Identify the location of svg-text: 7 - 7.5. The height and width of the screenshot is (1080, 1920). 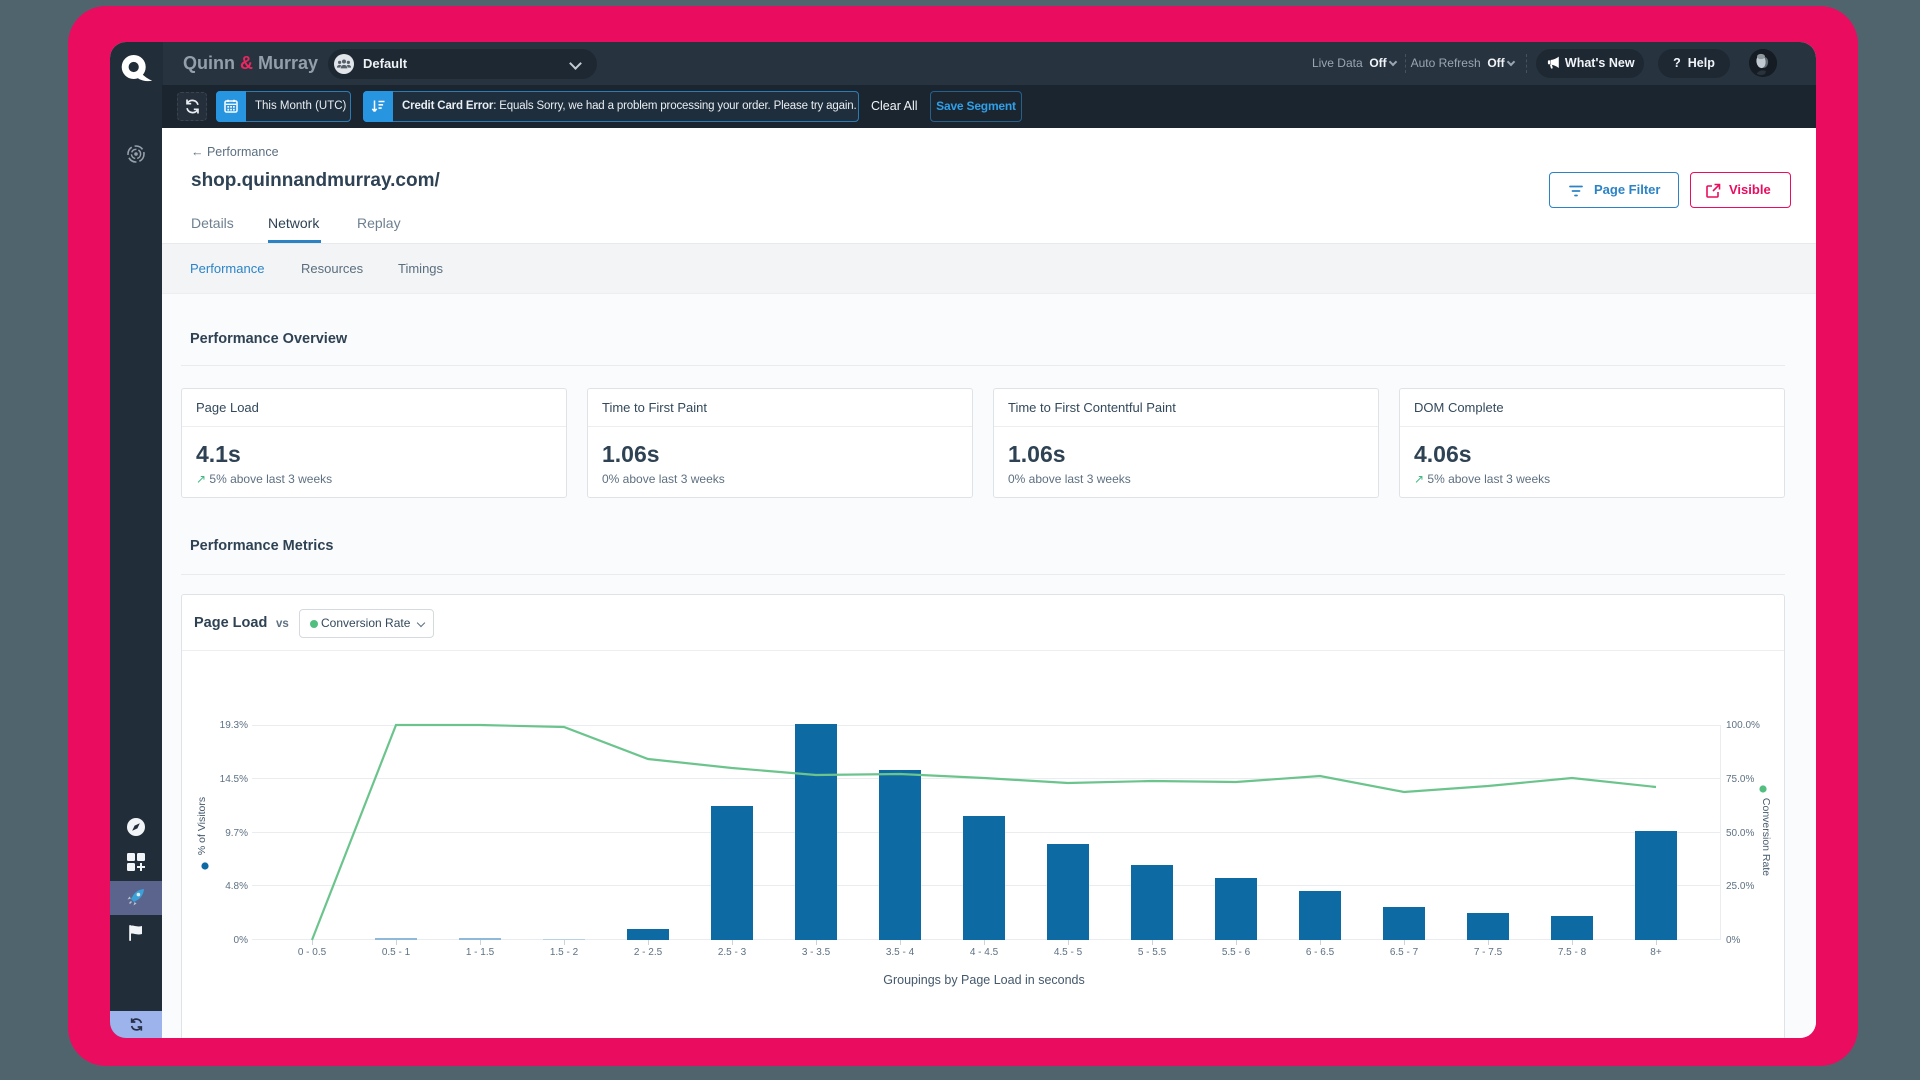
(1488, 952).